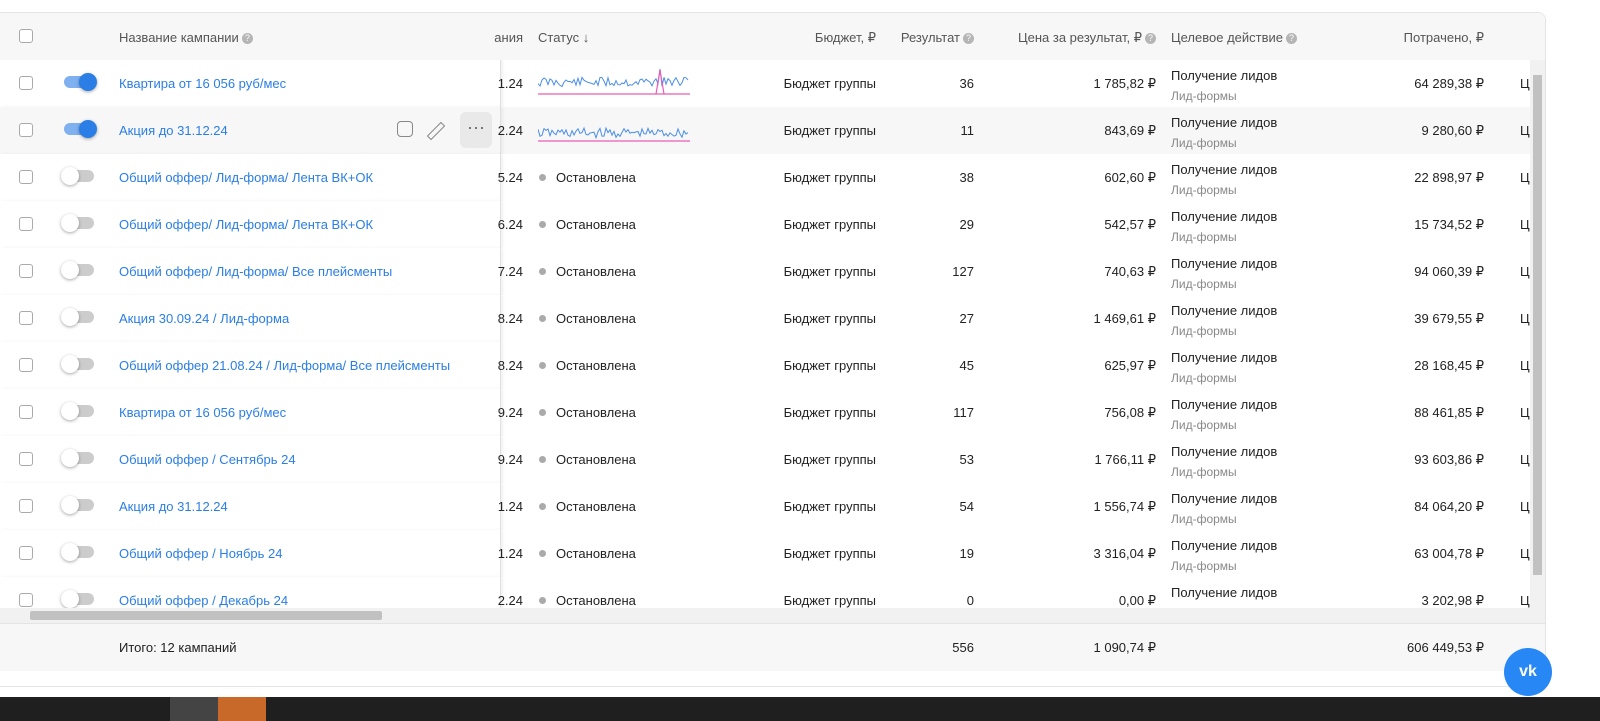 This screenshot has height=721, width=1600. I want to click on campaign-name: Общий оффер/ Лид-форма/ Все плейсменты, so click(256, 271).